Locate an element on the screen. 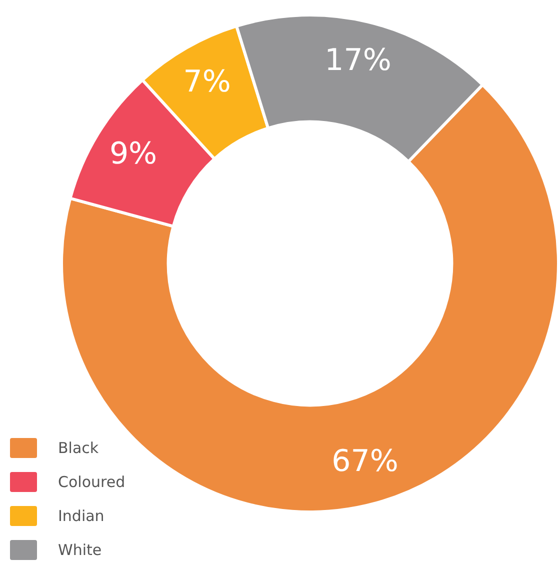  data-label: 9% is located at coordinates (133, 154).